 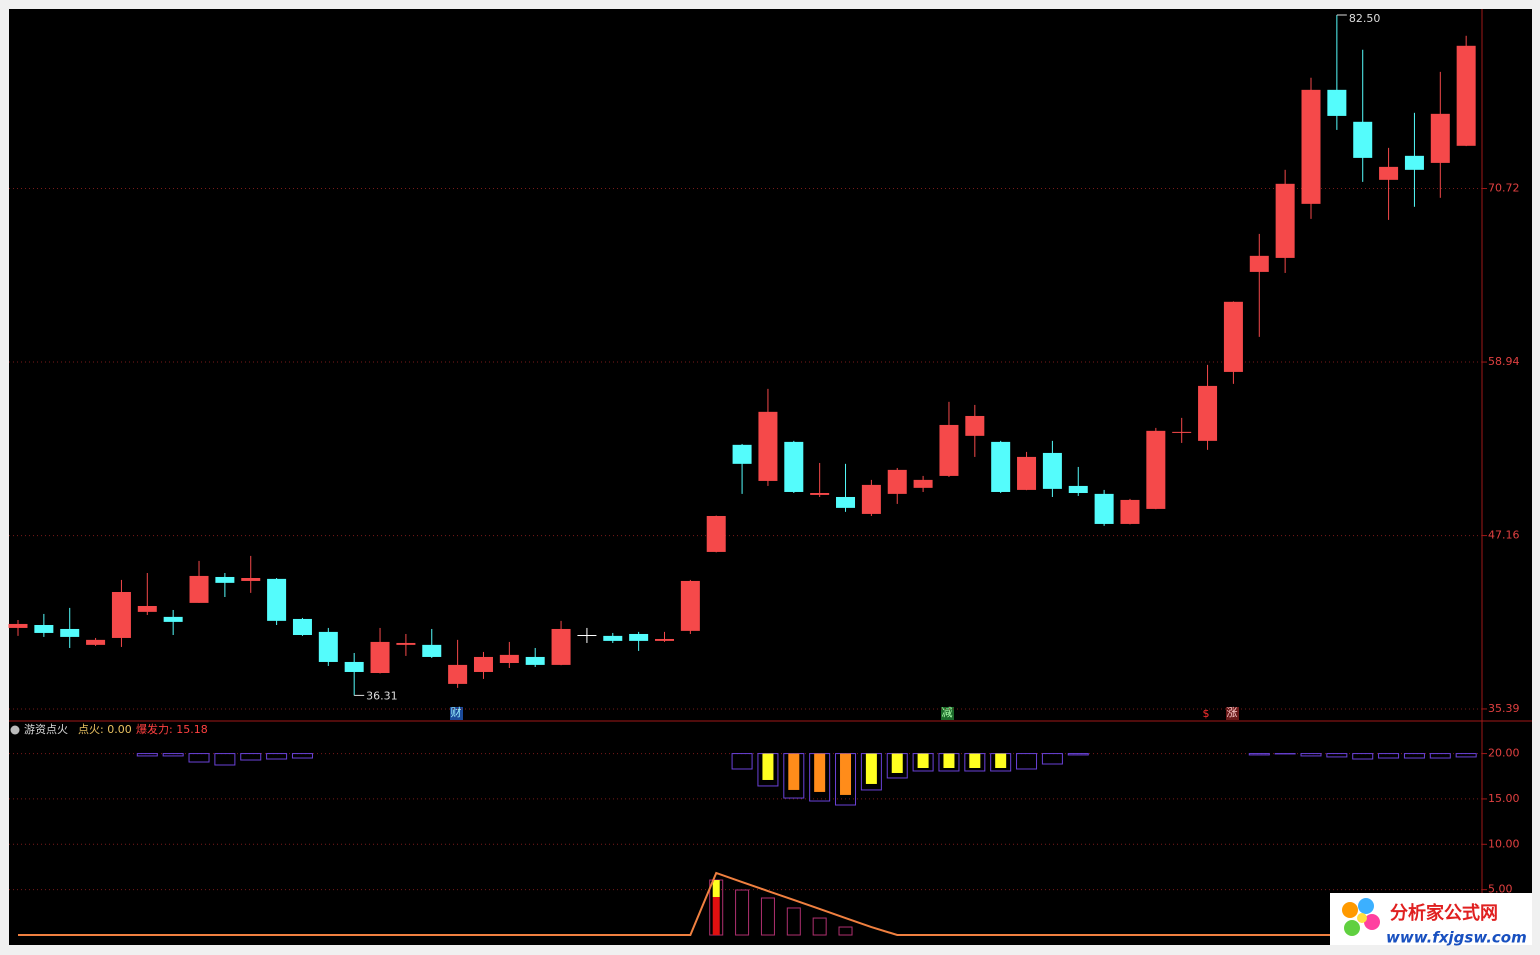 What do you see at coordinates (382, 695) in the screenshot?
I see `low-annotation: 36.31` at bounding box center [382, 695].